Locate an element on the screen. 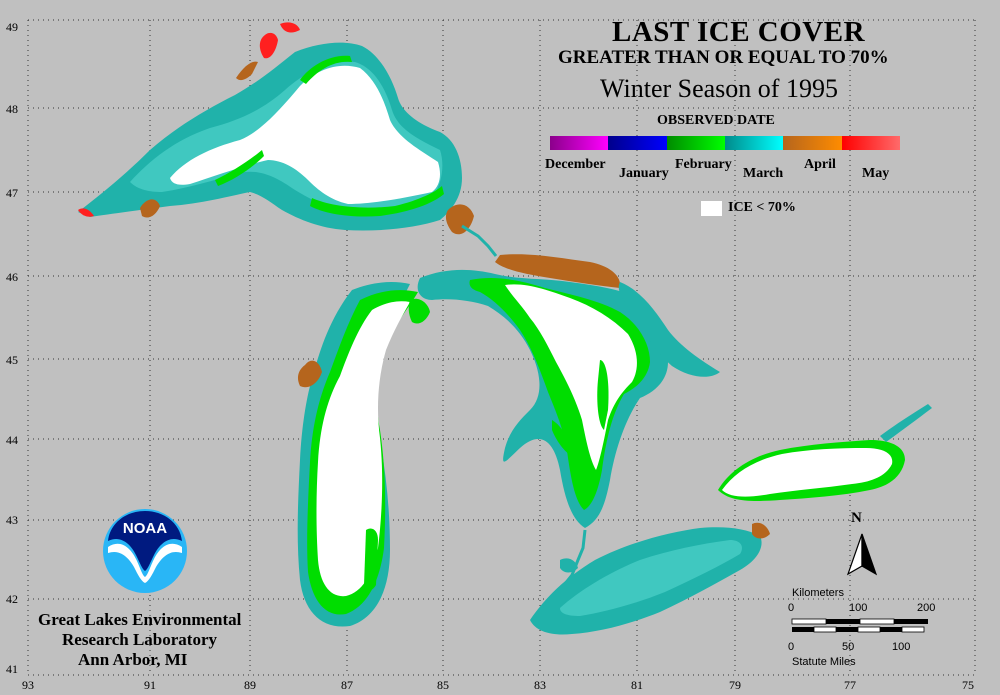 The image size is (1000, 695). lake-superior is located at coordinates (276, 128).